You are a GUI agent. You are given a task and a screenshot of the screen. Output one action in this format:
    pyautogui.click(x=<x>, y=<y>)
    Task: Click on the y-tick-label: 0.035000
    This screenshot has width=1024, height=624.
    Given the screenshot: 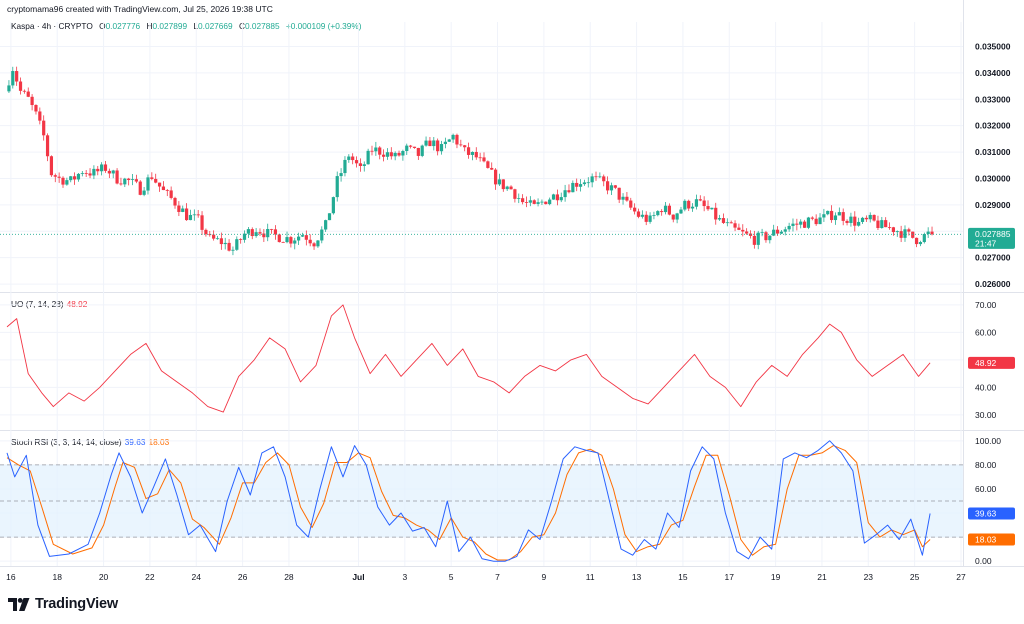 What is the action you would take?
    pyautogui.click(x=993, y=46)
    